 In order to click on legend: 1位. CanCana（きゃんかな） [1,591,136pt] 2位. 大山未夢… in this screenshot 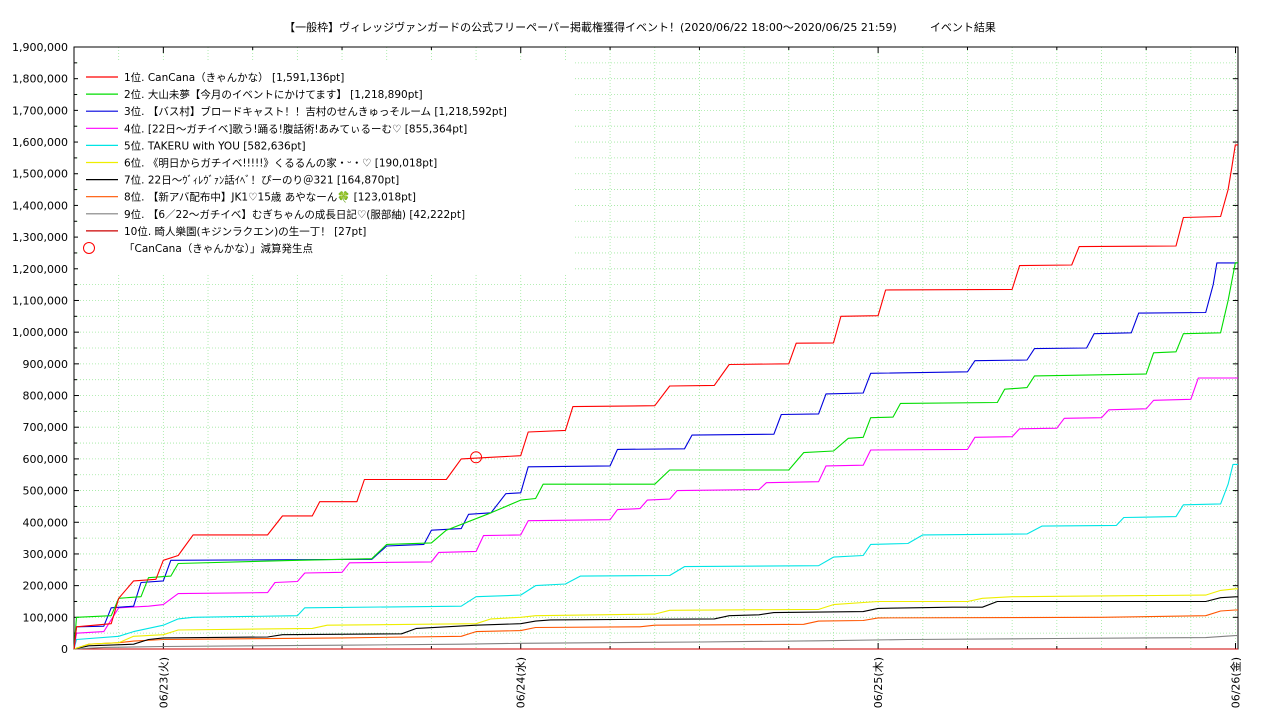, I will do `click(325, 167)`.